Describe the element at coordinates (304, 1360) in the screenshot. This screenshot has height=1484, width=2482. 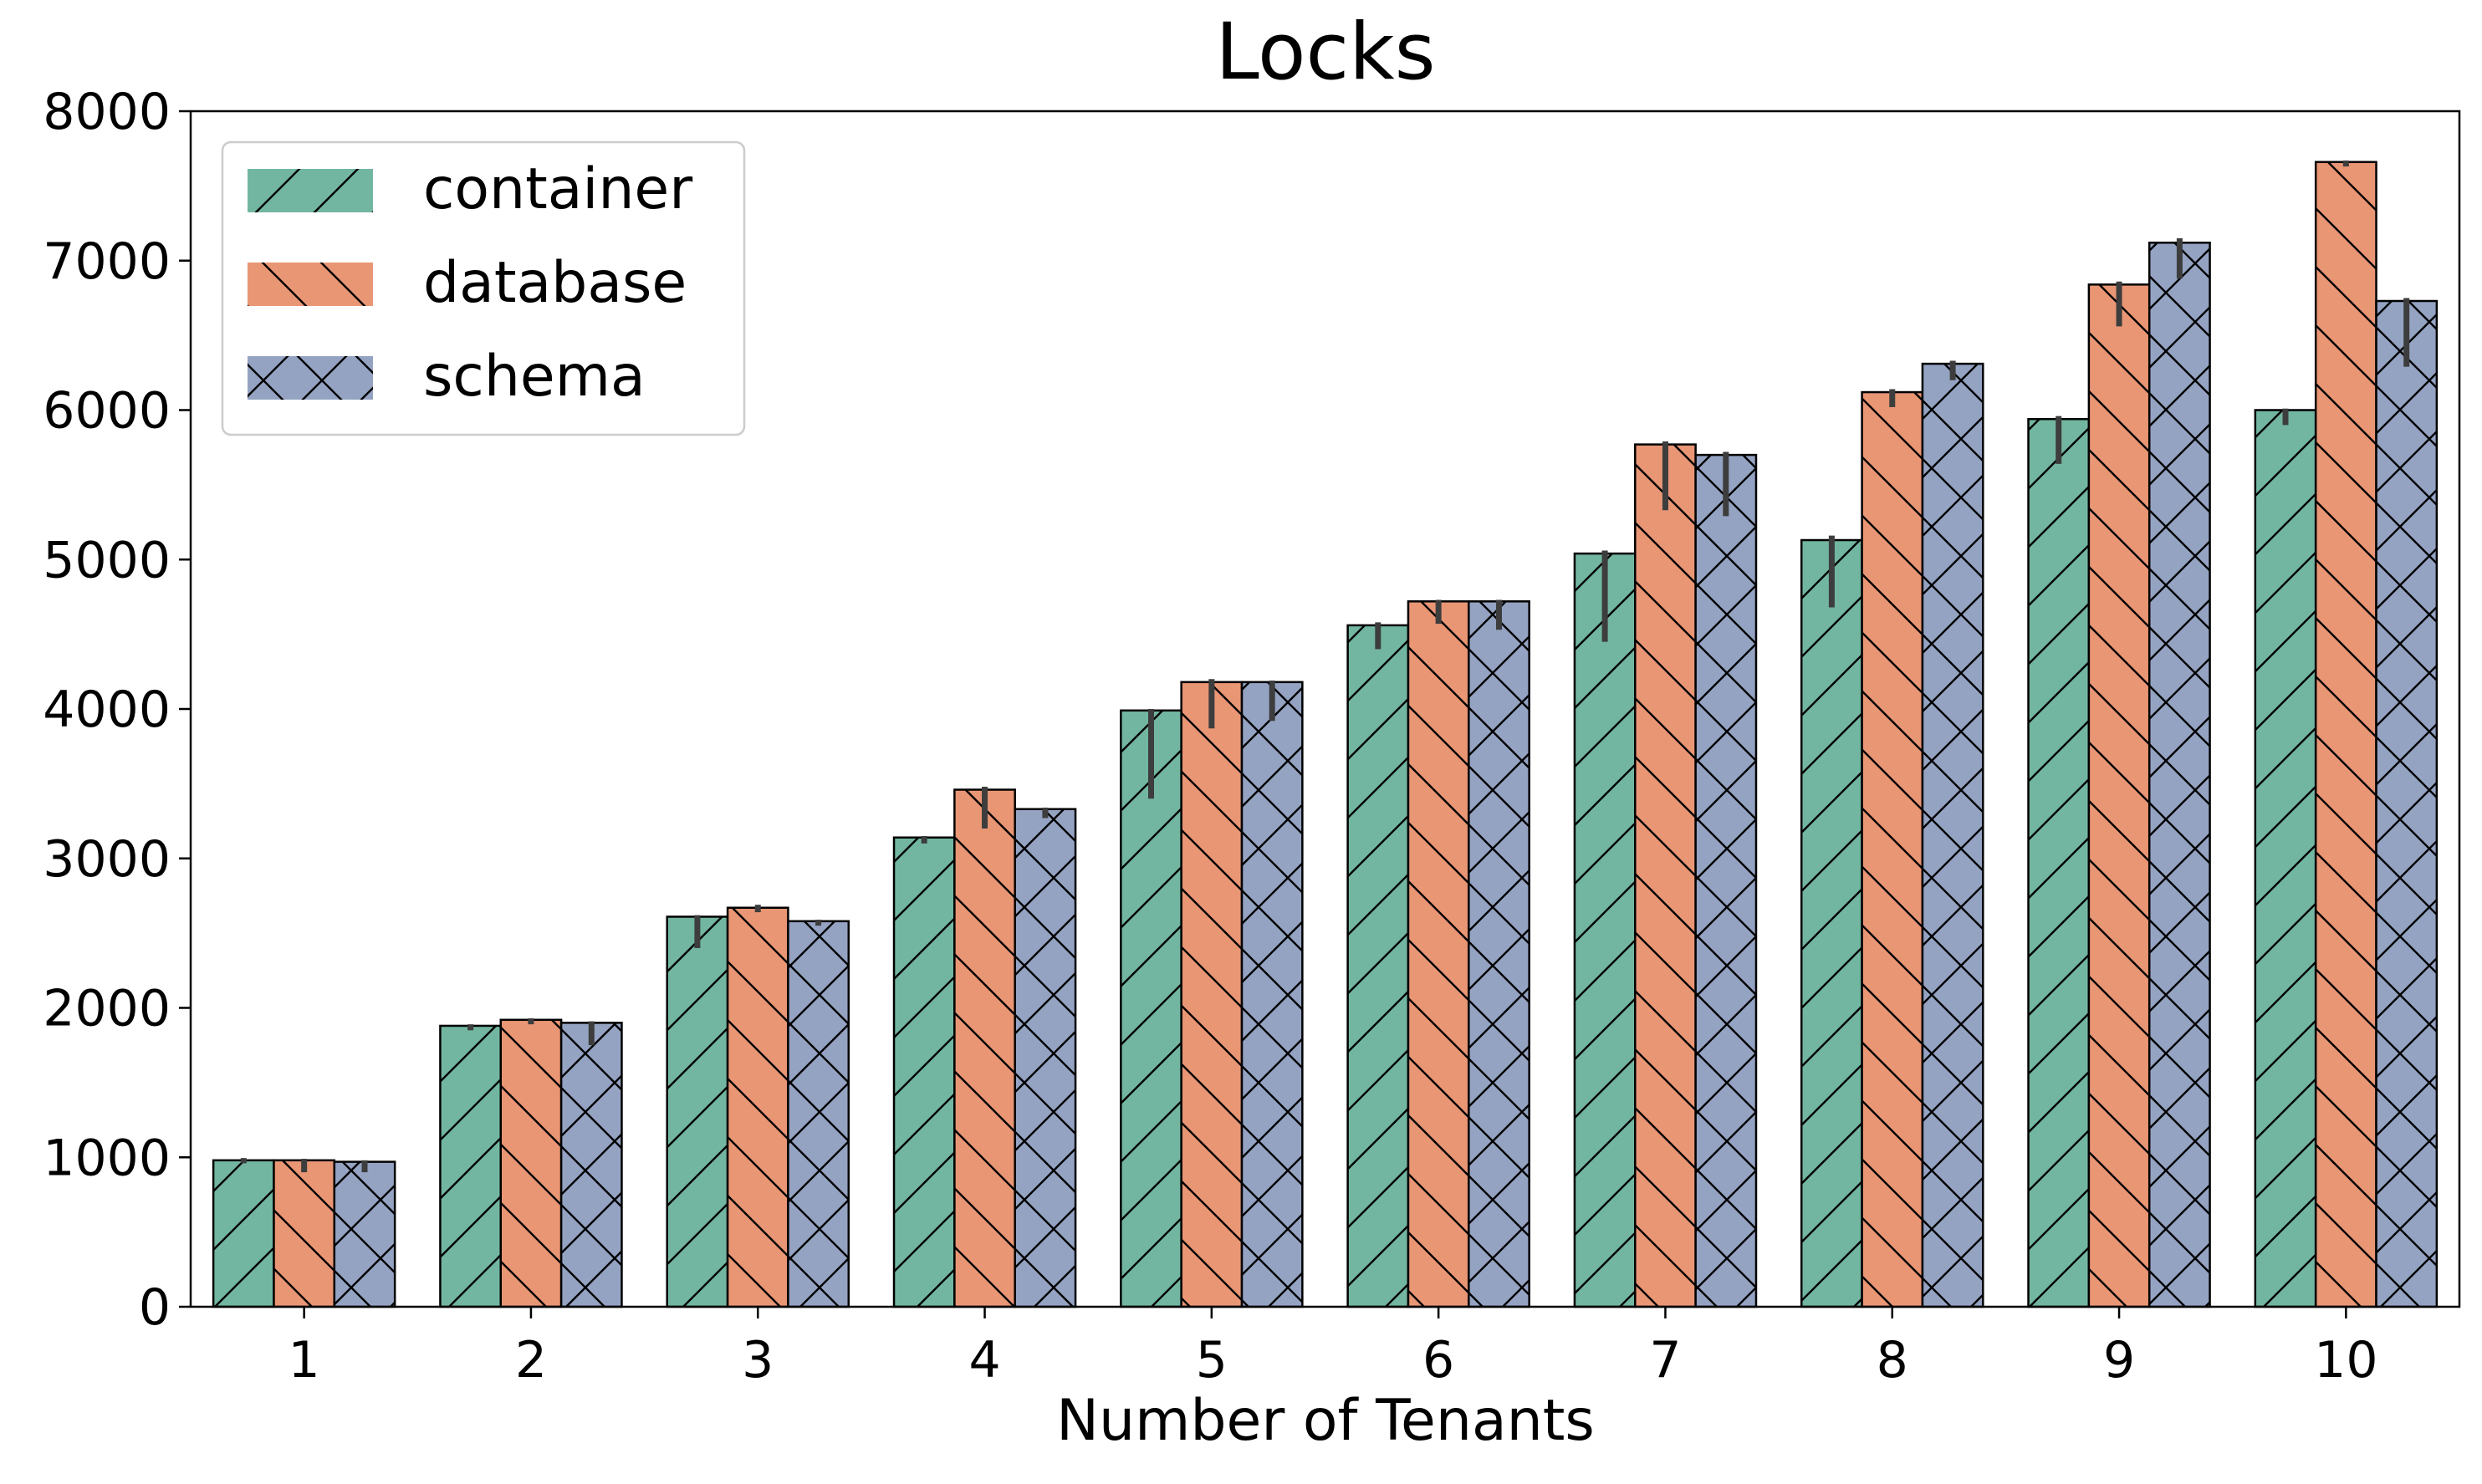
I see `x-tick-label: 1` at that location.